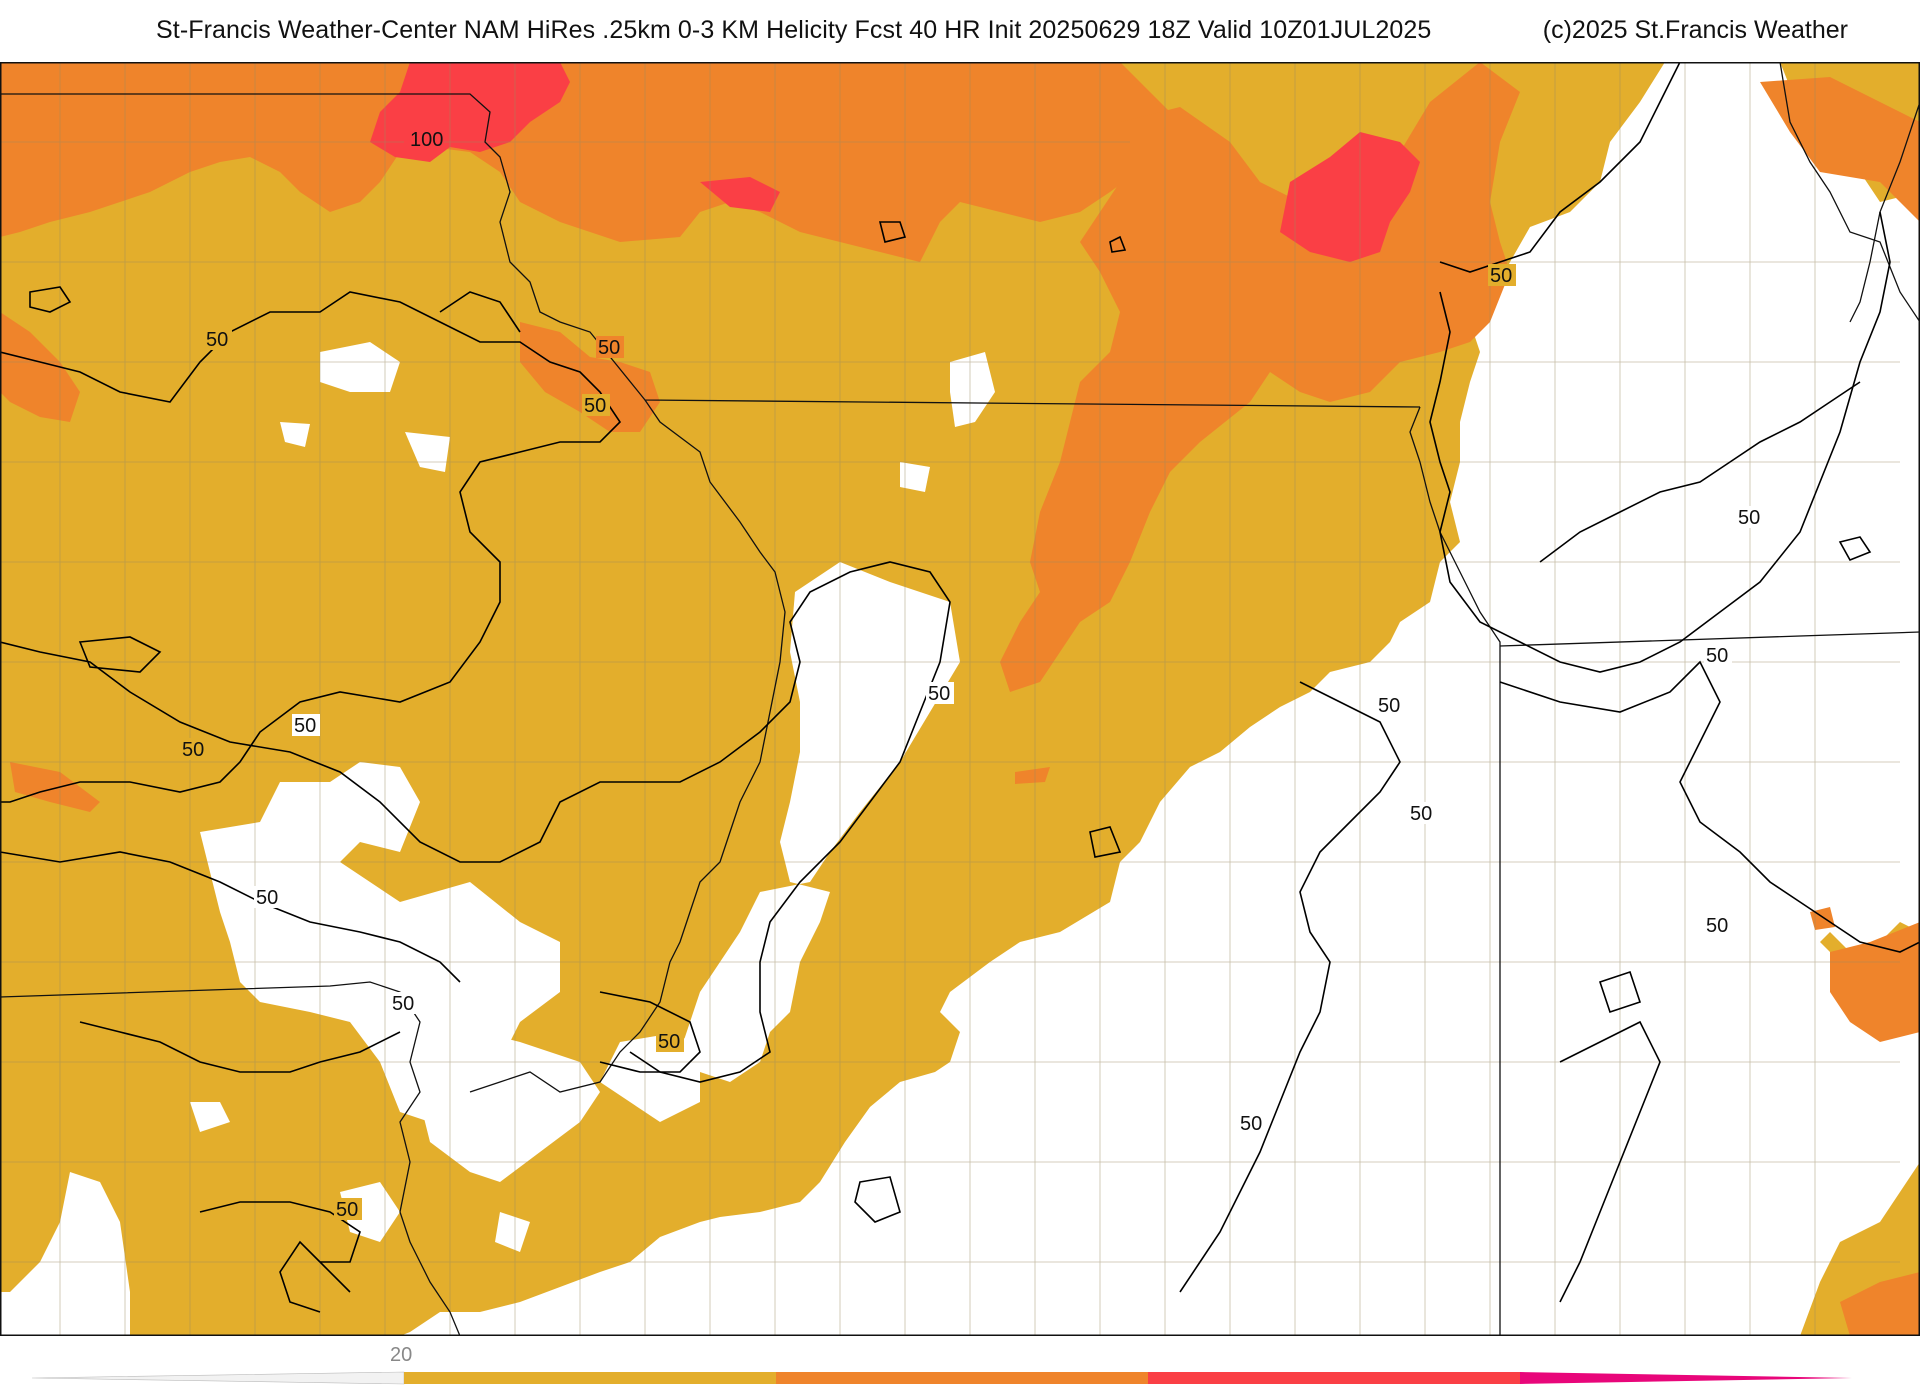 The height and width of the screenshot is (1400, 1920). Describe the element at coordinates (401, 1355) in the screenshot. I see `colorbar-tick-label: 20` at that location.